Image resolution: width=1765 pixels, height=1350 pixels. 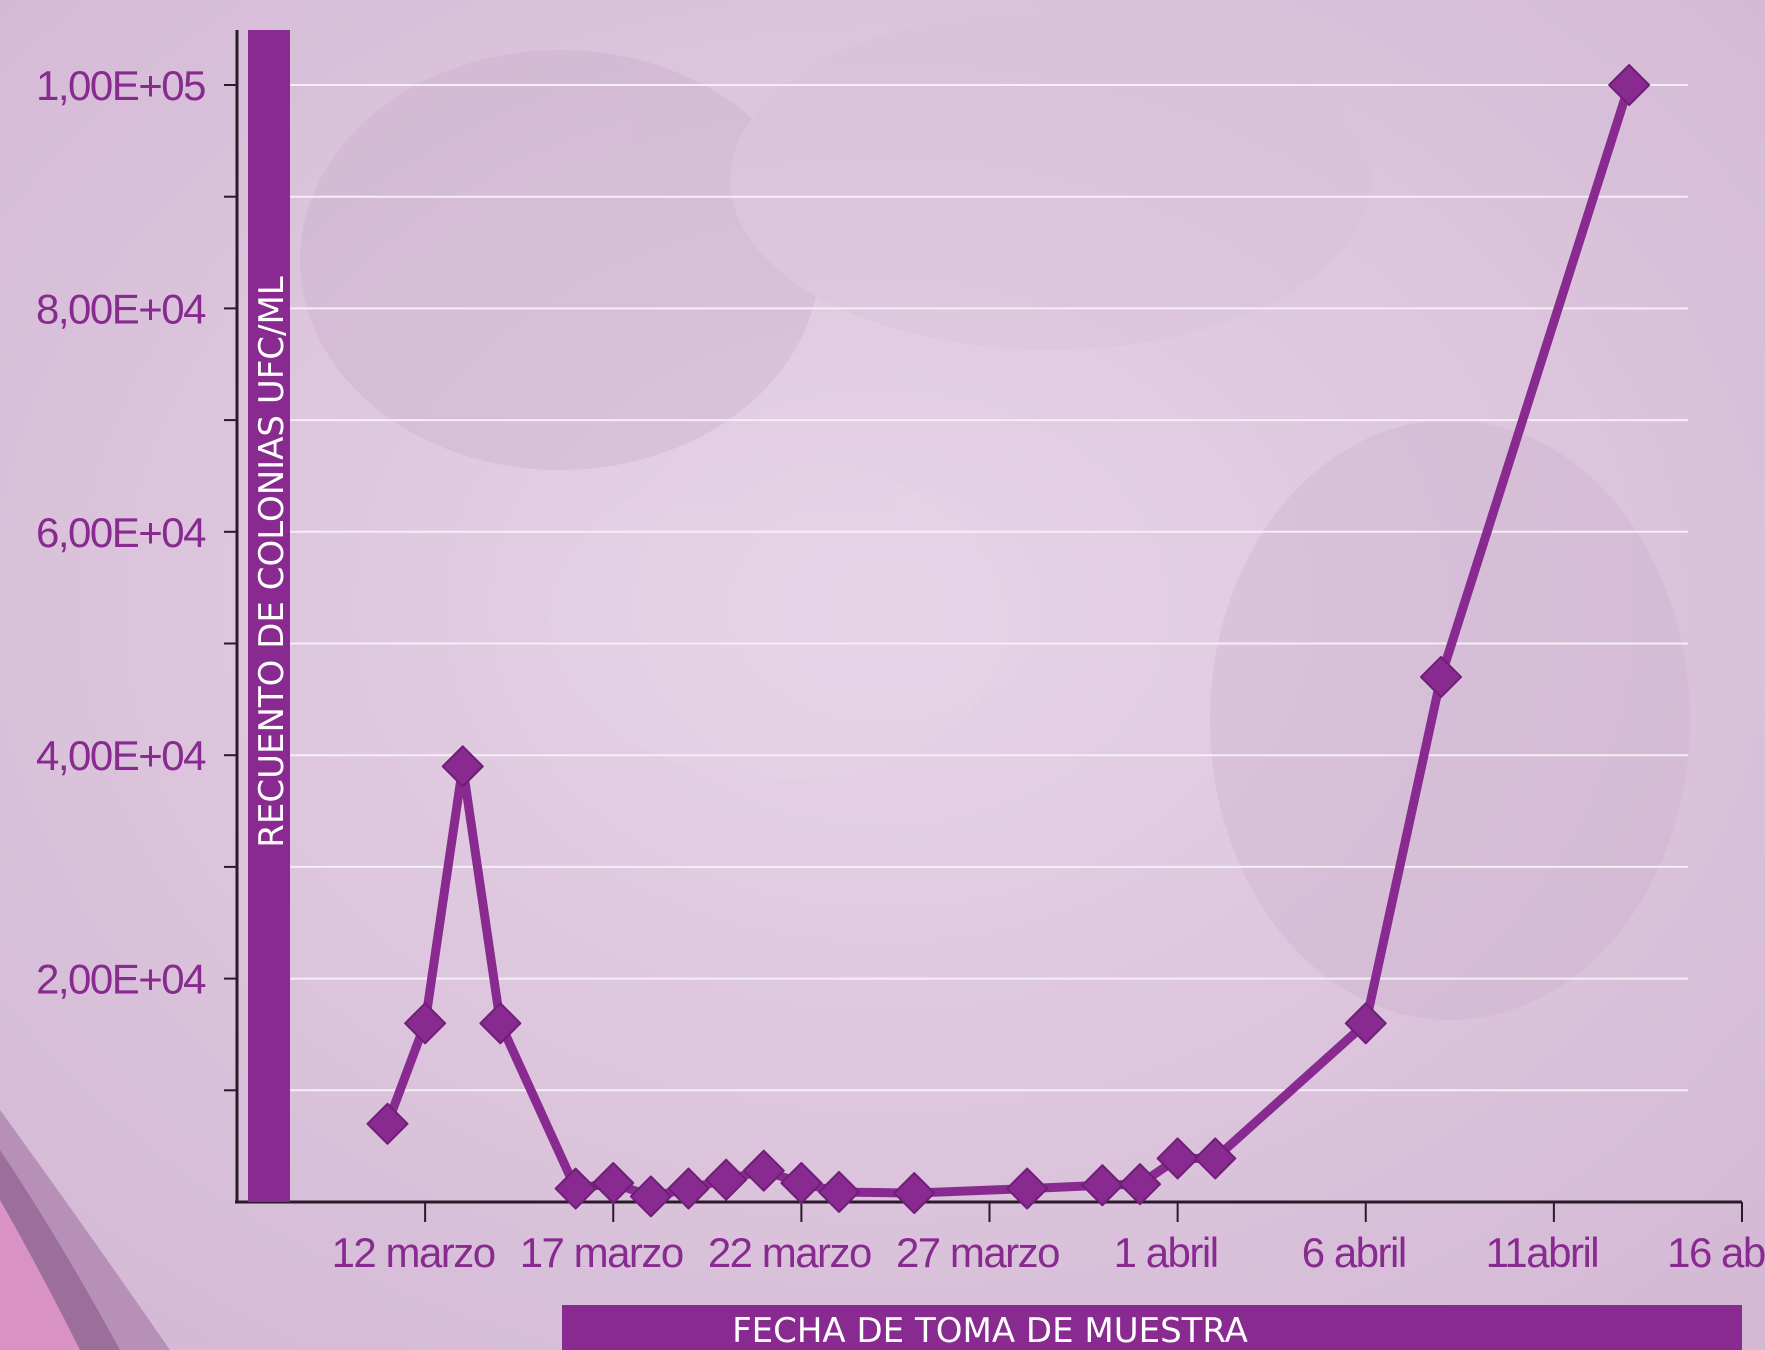 I want to click on x-tick-label: 12 marzo, so click(x=413, y=1252).